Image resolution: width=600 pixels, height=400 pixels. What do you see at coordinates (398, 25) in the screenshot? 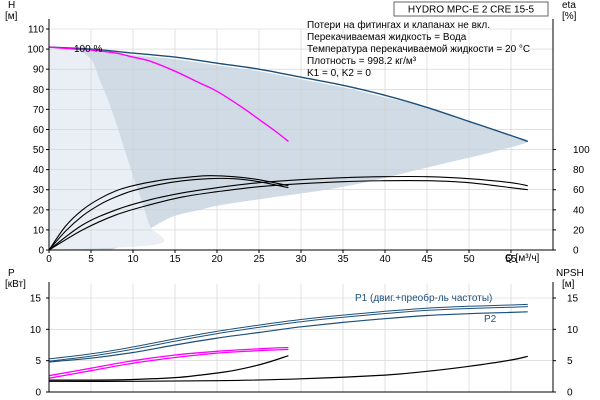
I see `note-line-1: Потери на фитингах и клапанах не вкл.` at bounding box center [398, 25].